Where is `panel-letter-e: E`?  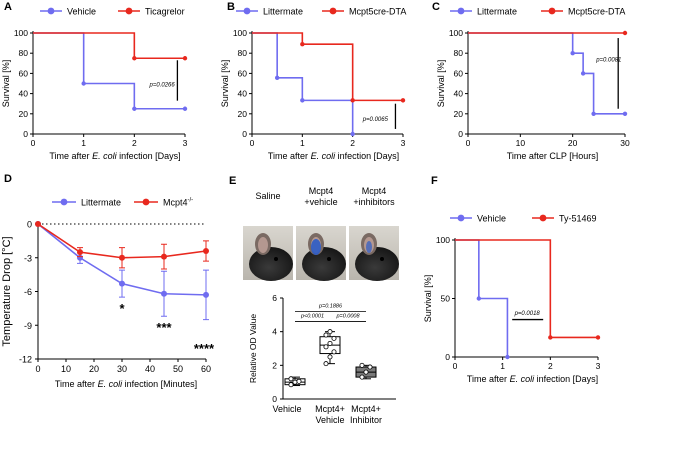 panel-letter-e: E is located at coordinates (232, 181).